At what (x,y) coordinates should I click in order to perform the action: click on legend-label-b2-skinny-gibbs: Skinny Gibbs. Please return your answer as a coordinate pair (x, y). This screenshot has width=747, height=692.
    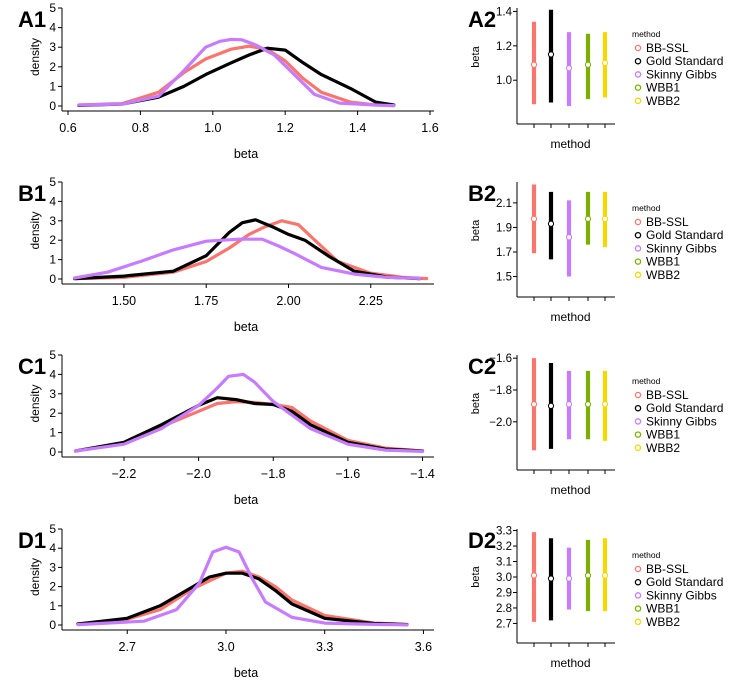
    Looking at the image, I should click on (681, 248).